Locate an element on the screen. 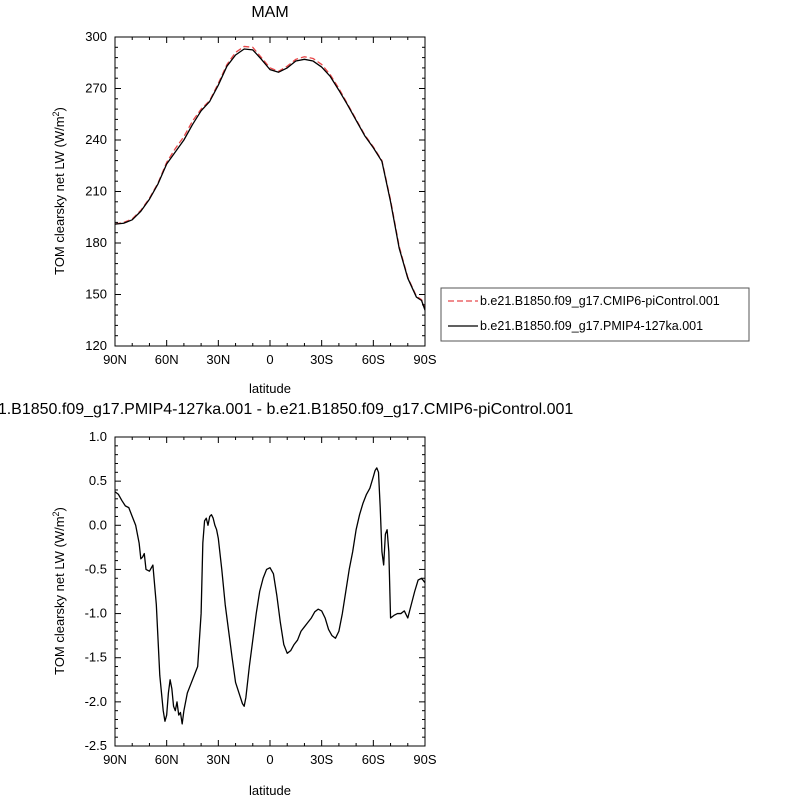 This screenshot has width=800, height=800. top-y-tick-label: 210 is located at coordinates (96, 191).